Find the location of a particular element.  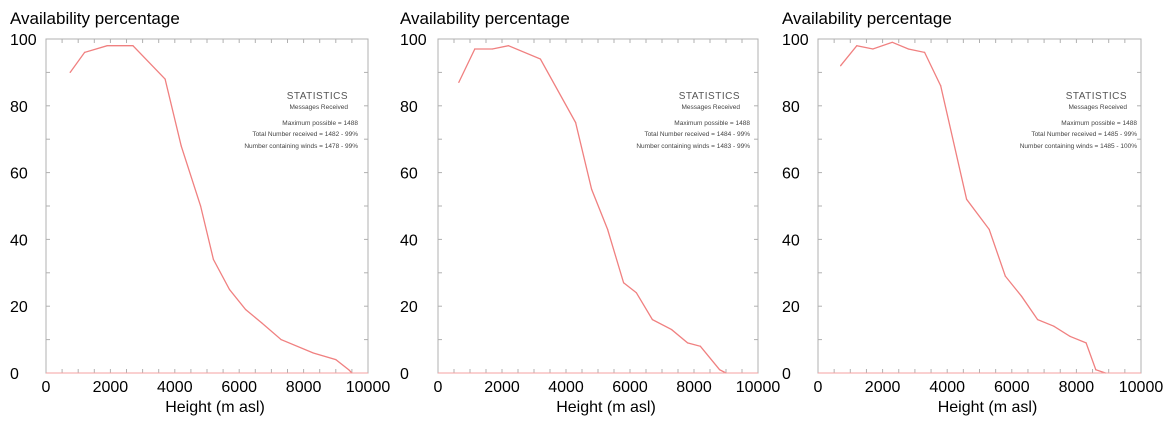

stats-total-received: Total Number received = 1485 - 99% is located at coordinates (1084, 134).